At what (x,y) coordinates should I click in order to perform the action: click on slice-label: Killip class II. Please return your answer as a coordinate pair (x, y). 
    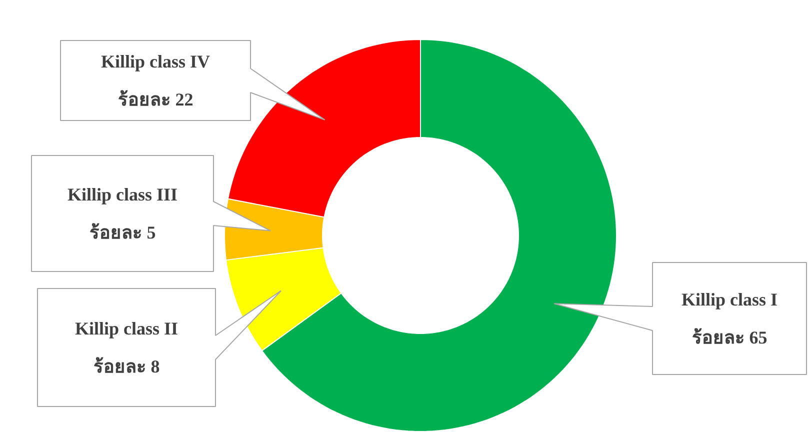
    Looking at the image, I should click on (126, 328).